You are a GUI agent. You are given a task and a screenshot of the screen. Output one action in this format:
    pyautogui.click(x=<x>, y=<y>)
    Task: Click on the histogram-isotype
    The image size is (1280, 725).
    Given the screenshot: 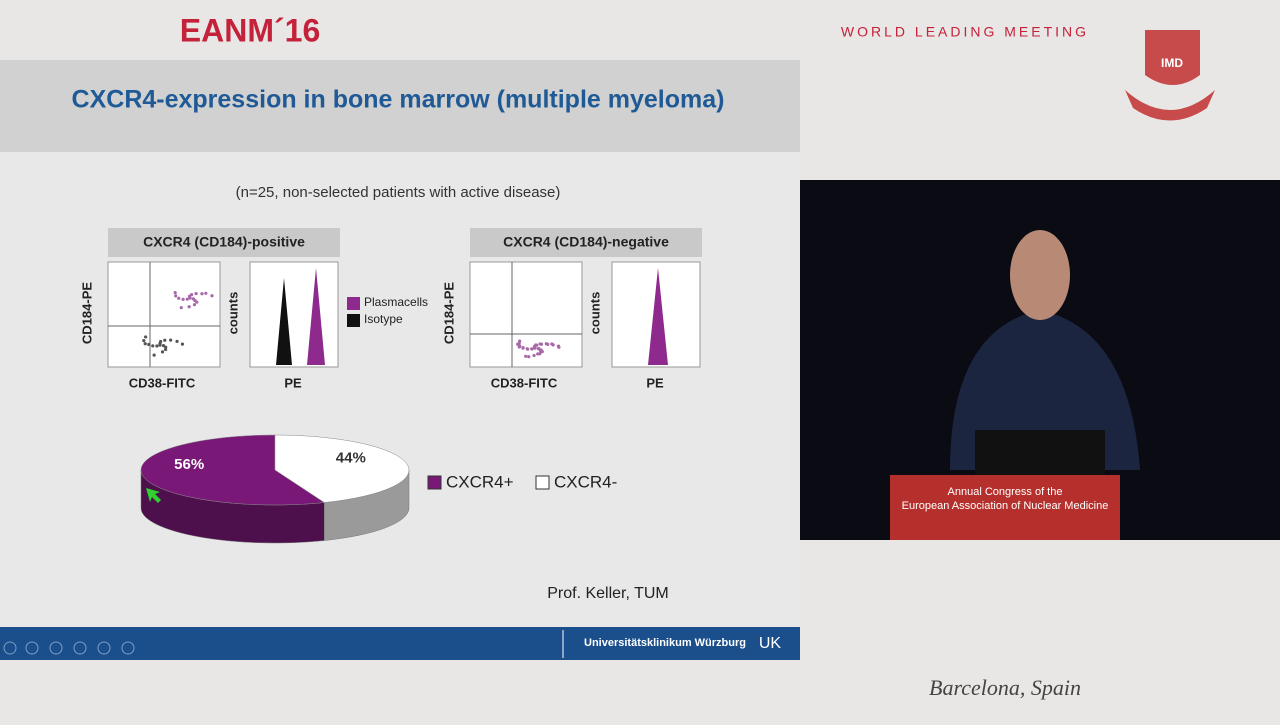 What is the action you would take?
    pyautogui.click(x=284, y=321)
    